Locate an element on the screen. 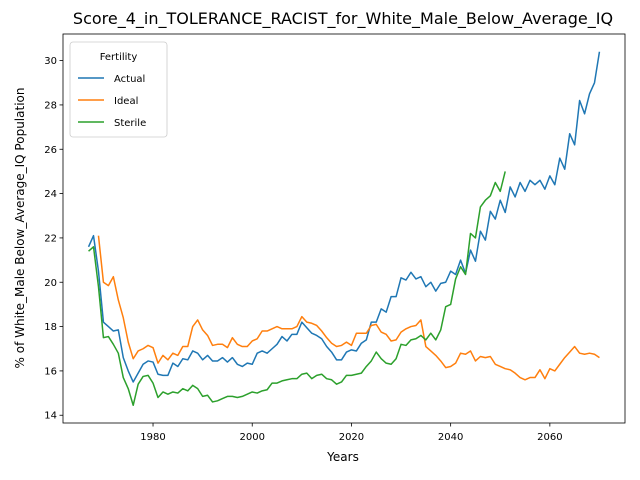  y-tick-label: 18 is located at coordinates (50, 327).